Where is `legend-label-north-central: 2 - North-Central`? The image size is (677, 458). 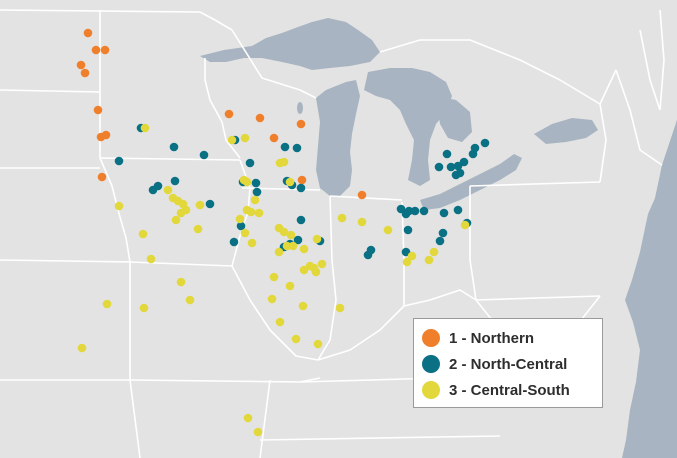 legend-label-north-central: 2 - North-Central is located at coordinates (508, 364).